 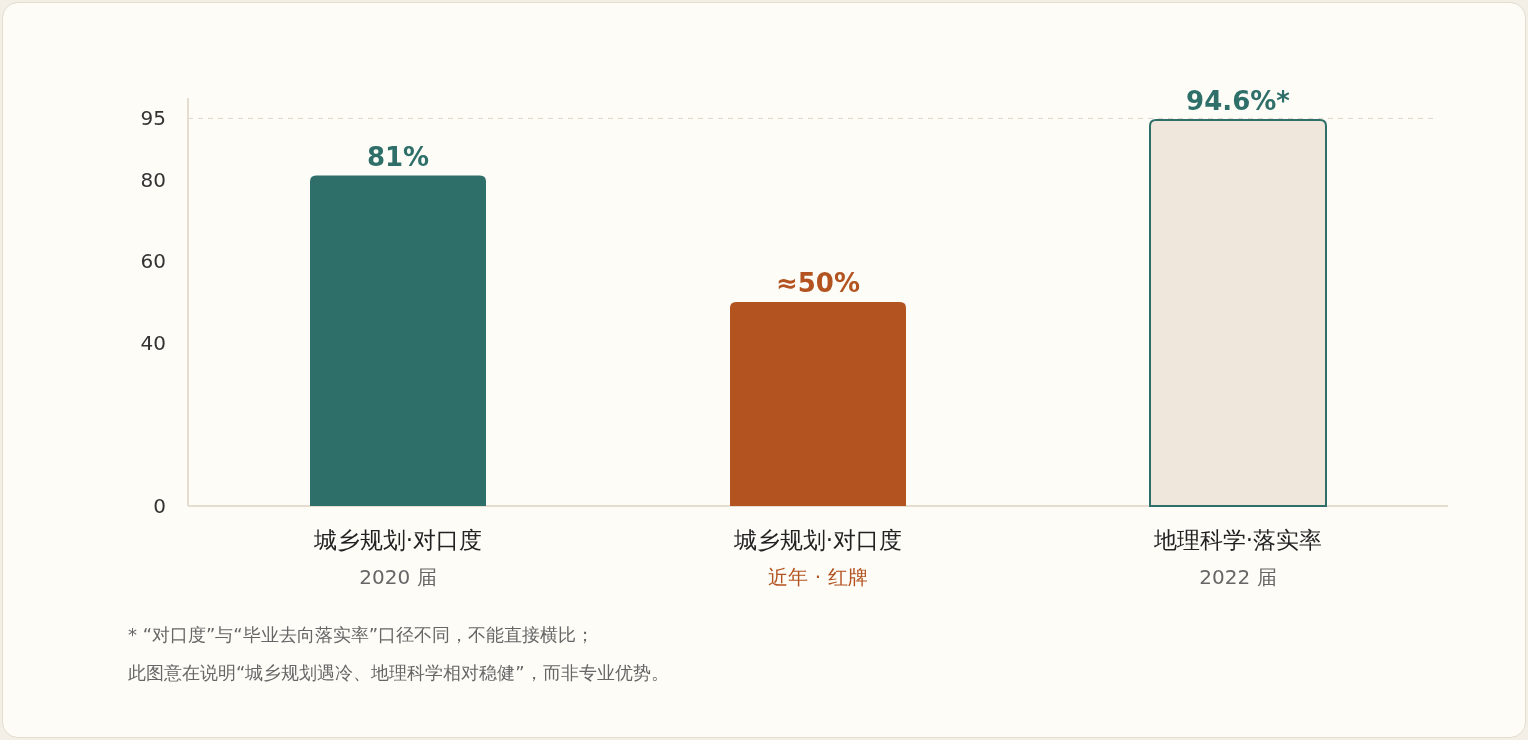 I want to click on y-tick-label: 40, so click(x=153, y=342).